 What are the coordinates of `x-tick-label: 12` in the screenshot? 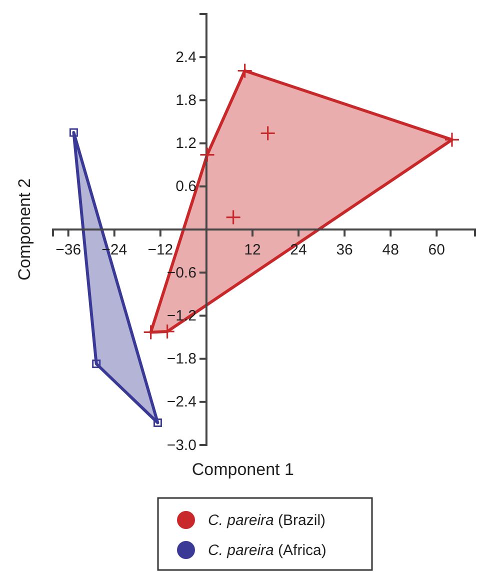 It's located at (252, 250).